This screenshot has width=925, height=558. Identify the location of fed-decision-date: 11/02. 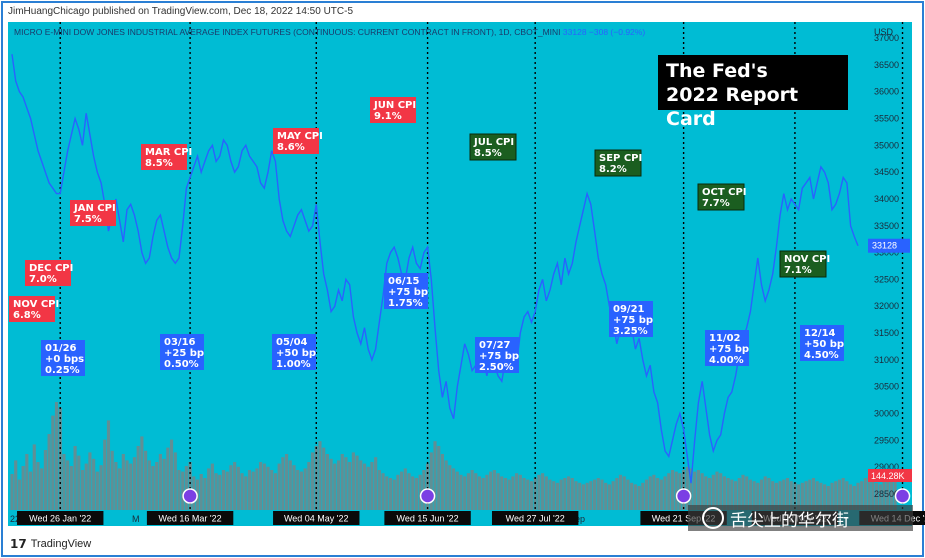
(725, 338).